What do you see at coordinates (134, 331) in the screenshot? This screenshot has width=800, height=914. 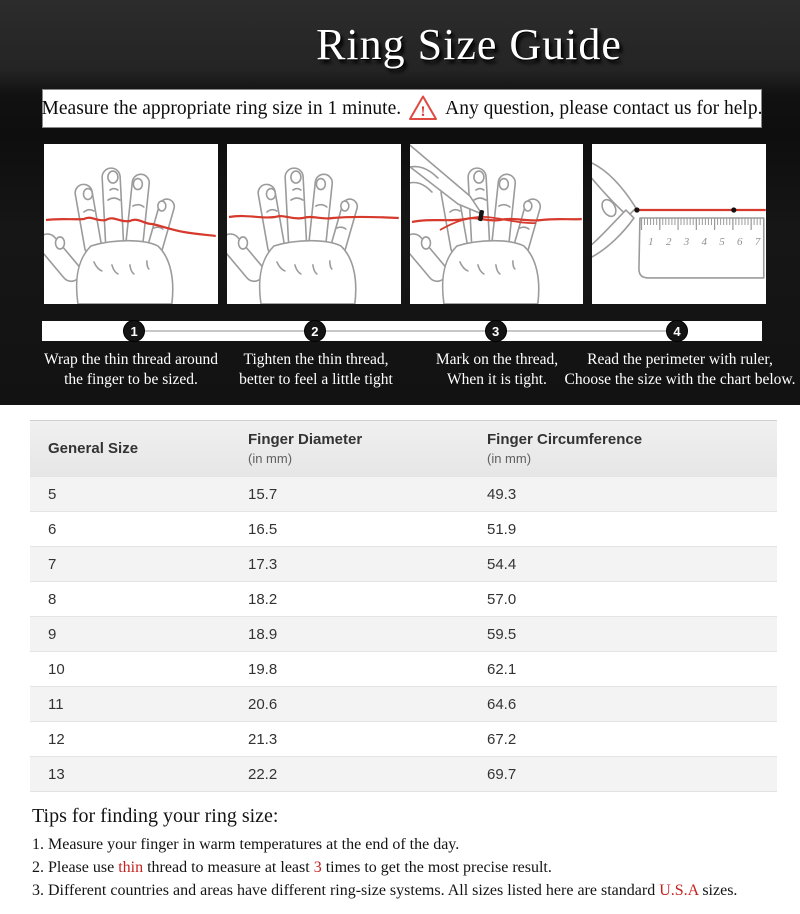 I see `step-number-1: 1` at bounding box center [134, 331].